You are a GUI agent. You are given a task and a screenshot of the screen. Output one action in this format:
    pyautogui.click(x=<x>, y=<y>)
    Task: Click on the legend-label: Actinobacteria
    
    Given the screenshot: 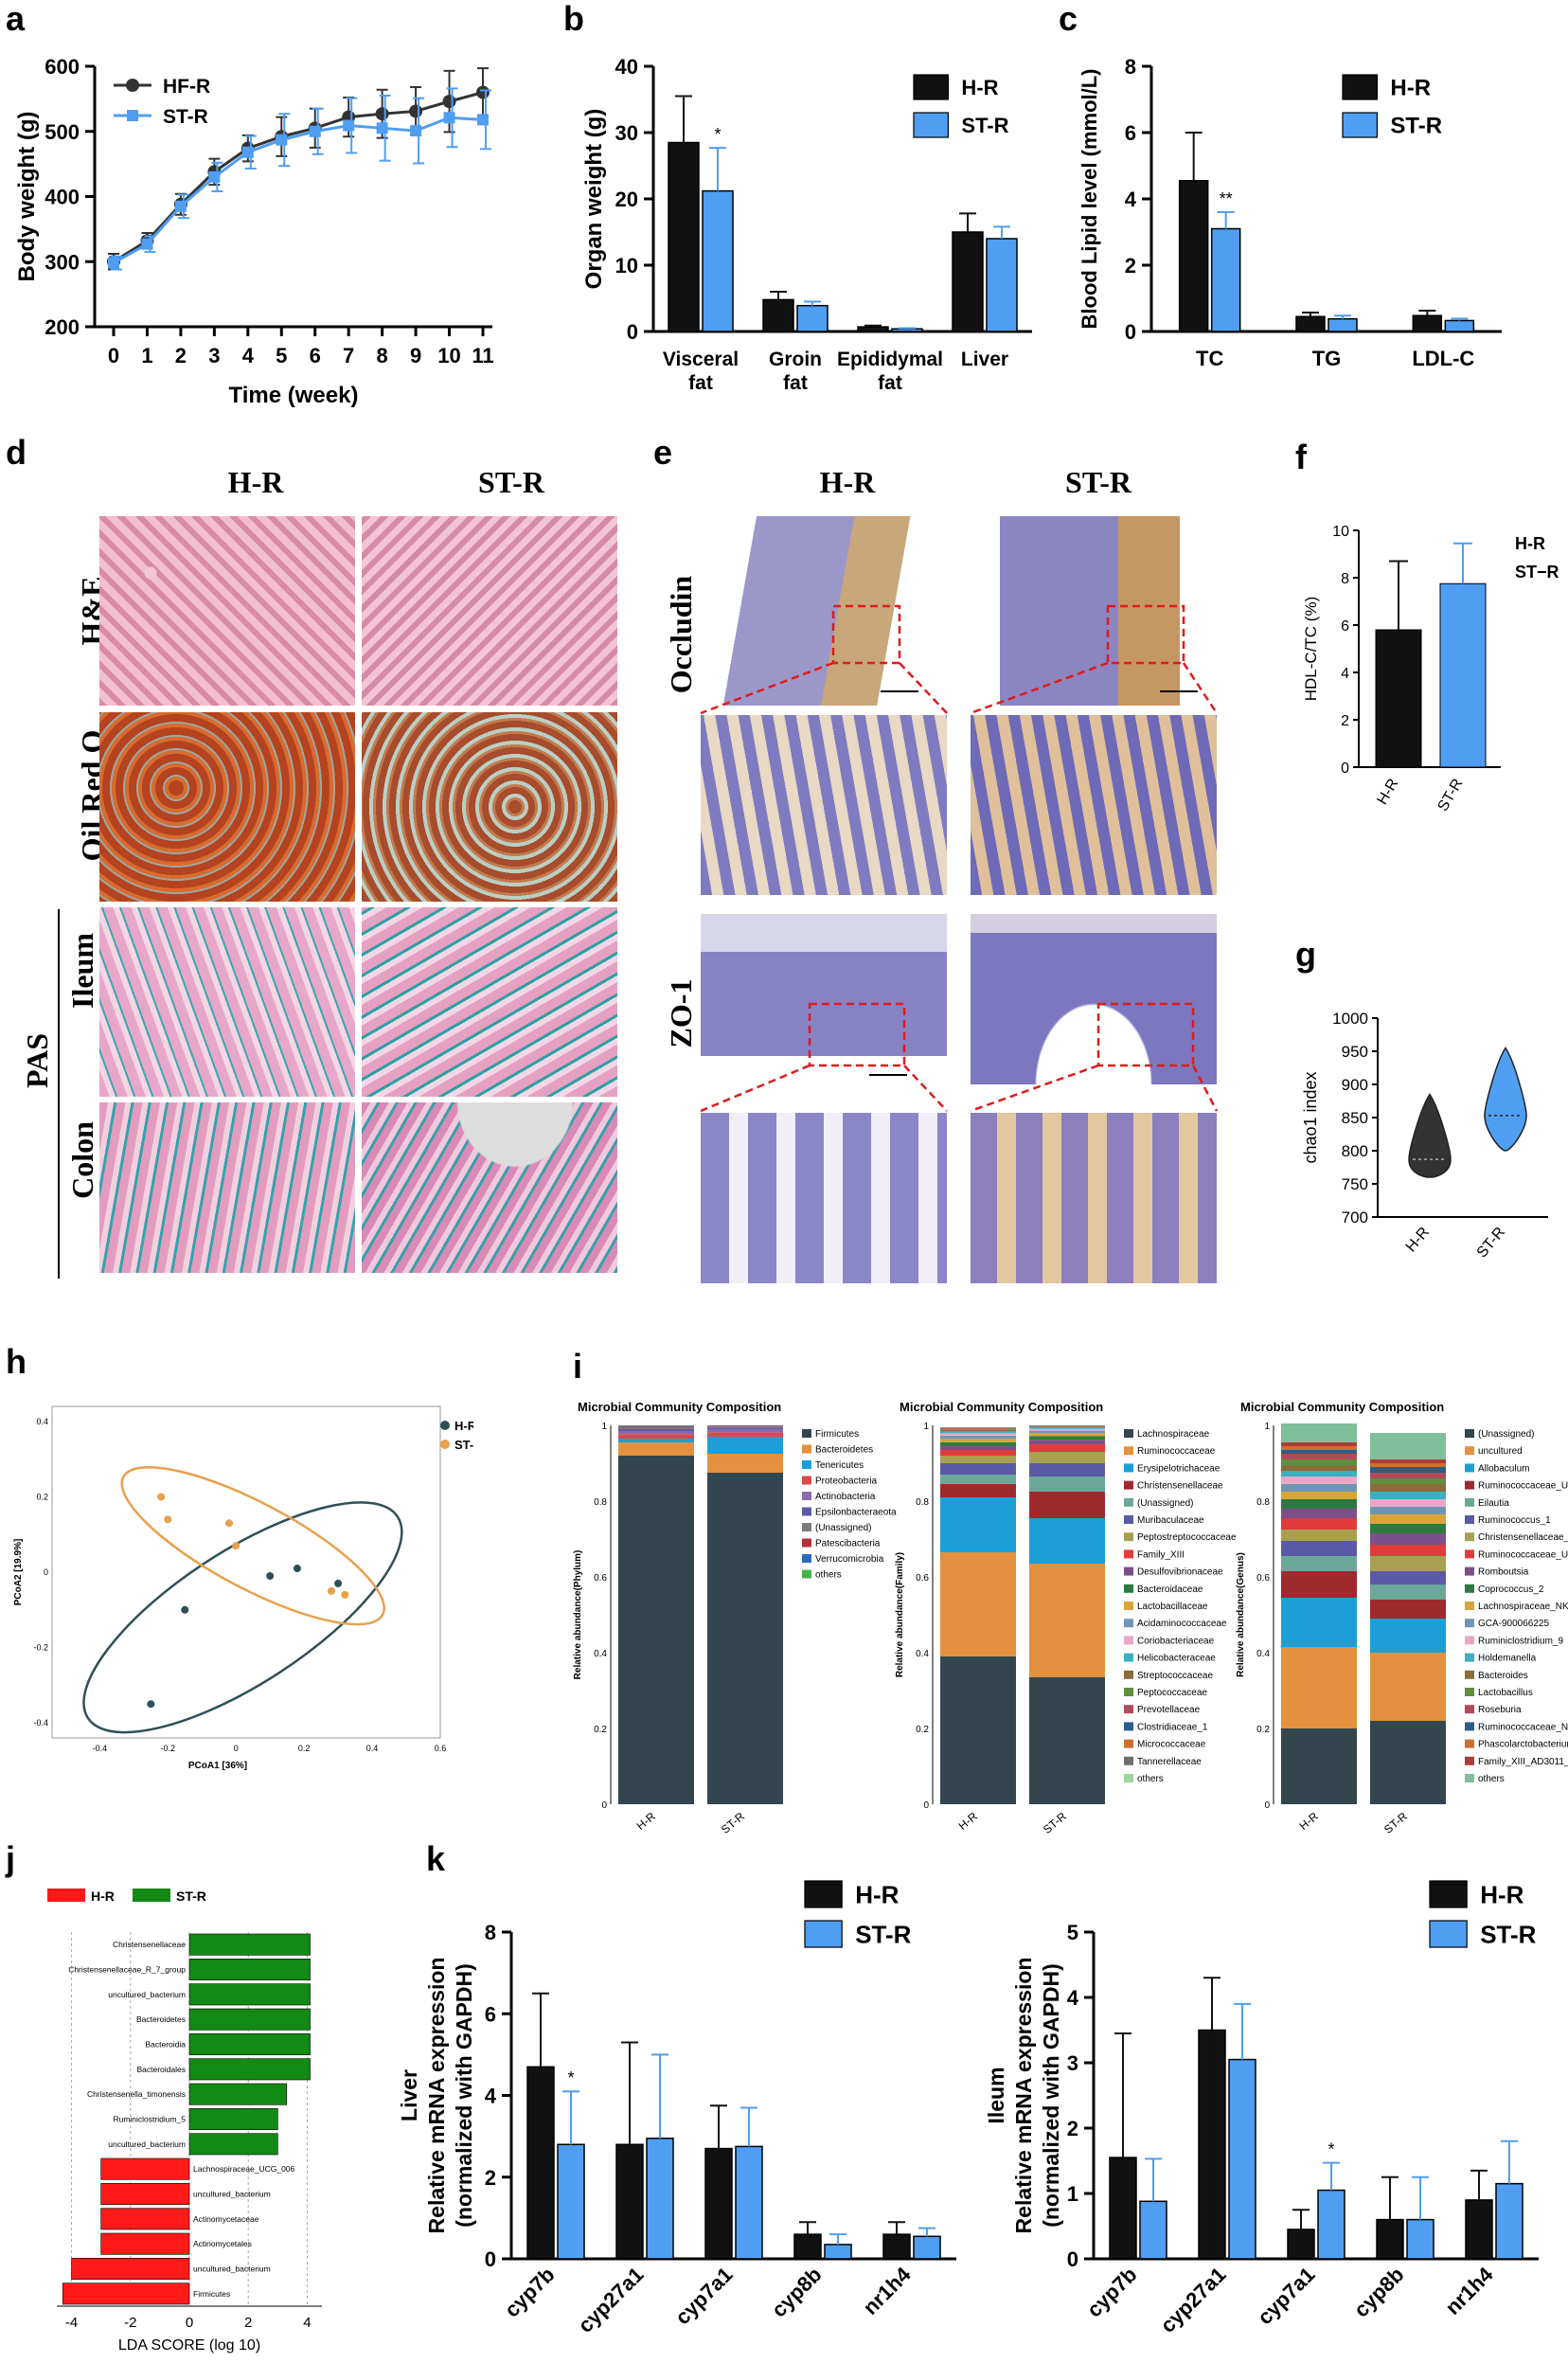 What is the action you would take?
    pyautogui.click(x=845, y=1497)
    